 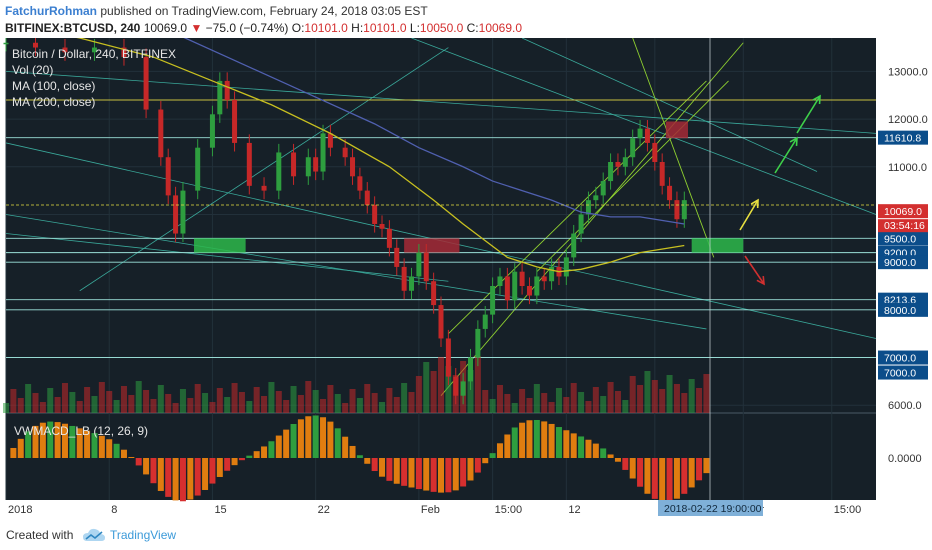 I want to click on change-value: −75.0 (−0.74%), so click(x=247, y=28).